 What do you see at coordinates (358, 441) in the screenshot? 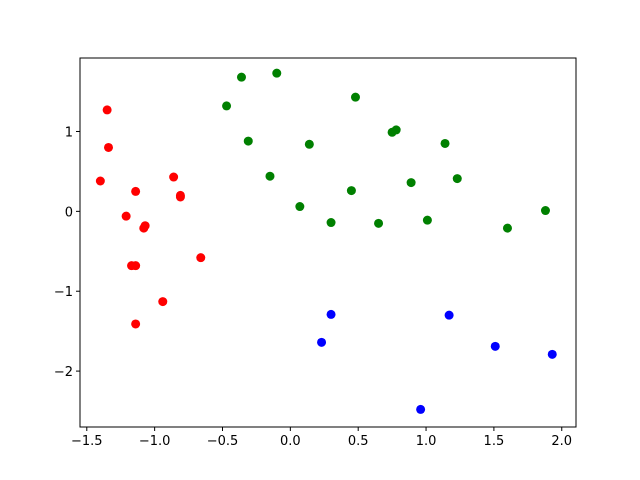
I see `x-tick-label: 0.5` at bounding box center [358, 441].